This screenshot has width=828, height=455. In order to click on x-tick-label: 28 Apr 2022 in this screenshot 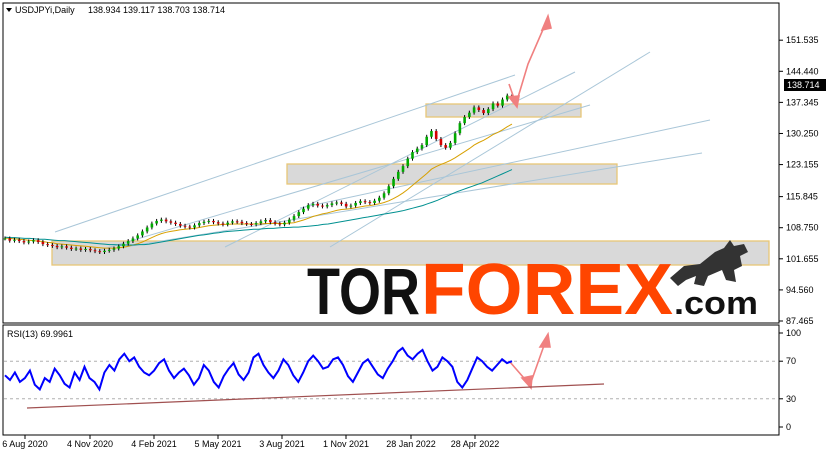, I will do `click(475, 444)`.